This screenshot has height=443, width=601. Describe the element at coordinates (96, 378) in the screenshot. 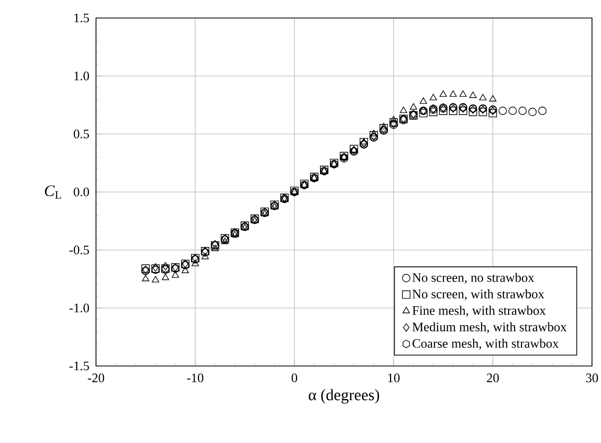

I see `x-tick-label: -20` at that location.